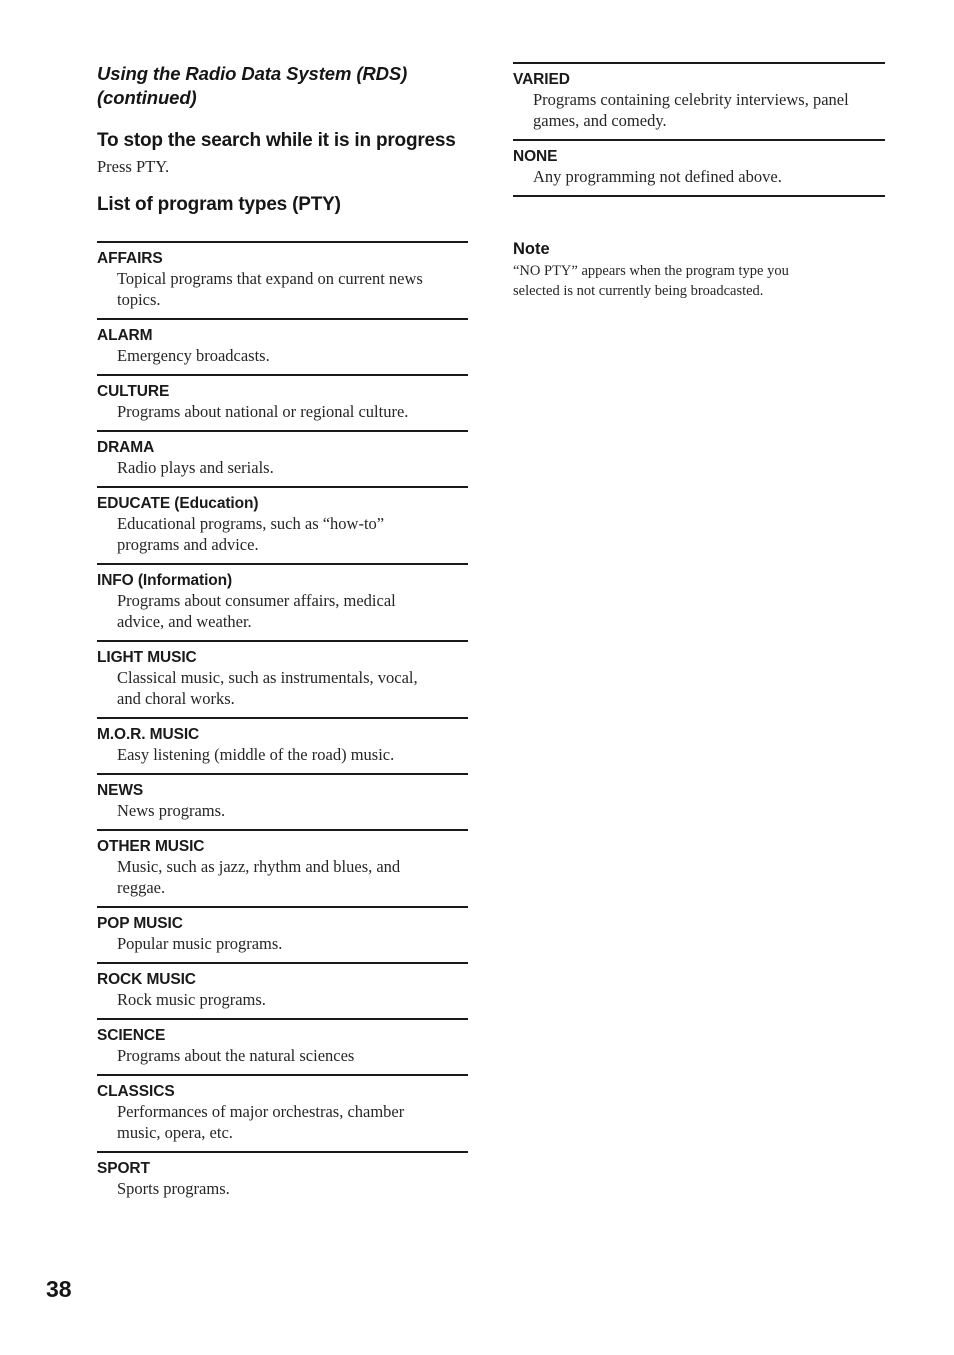  Describe the element at coordinates (171, 810) in the screenshot. I see `program-type-description: News programs.` at that location.